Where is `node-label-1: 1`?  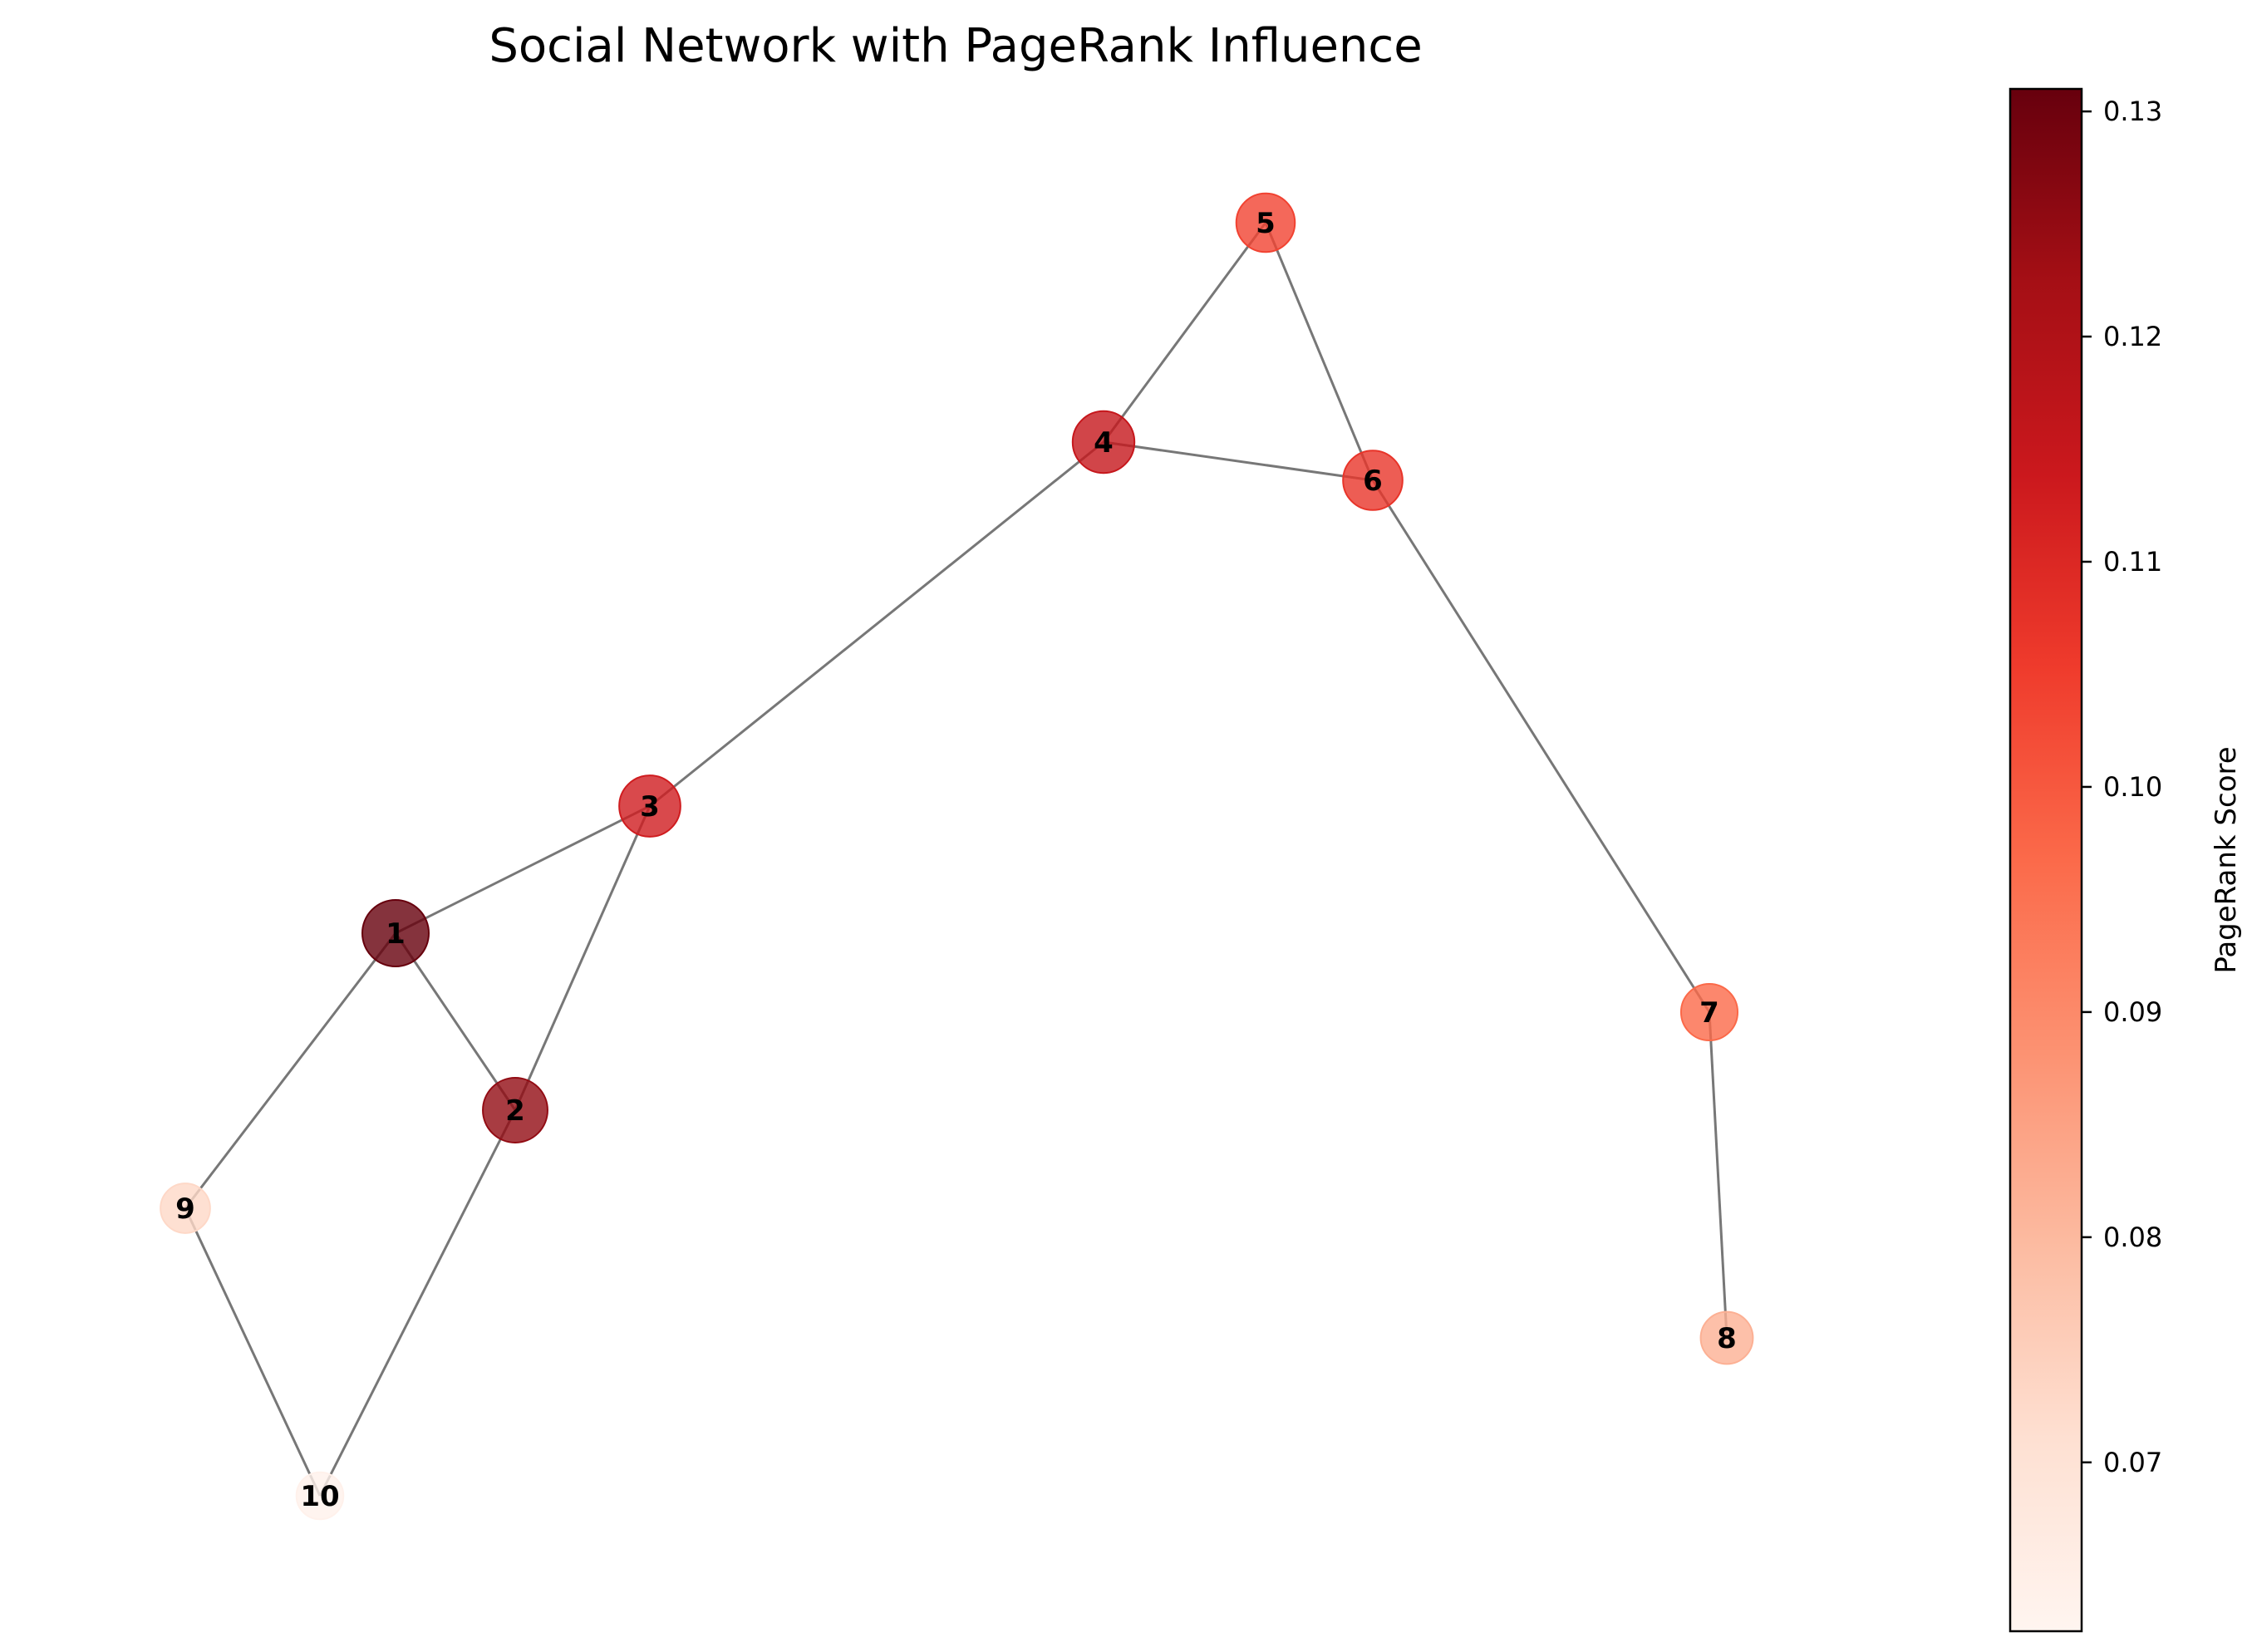 node-label-1: 1 is located at coordinates (396, 934).